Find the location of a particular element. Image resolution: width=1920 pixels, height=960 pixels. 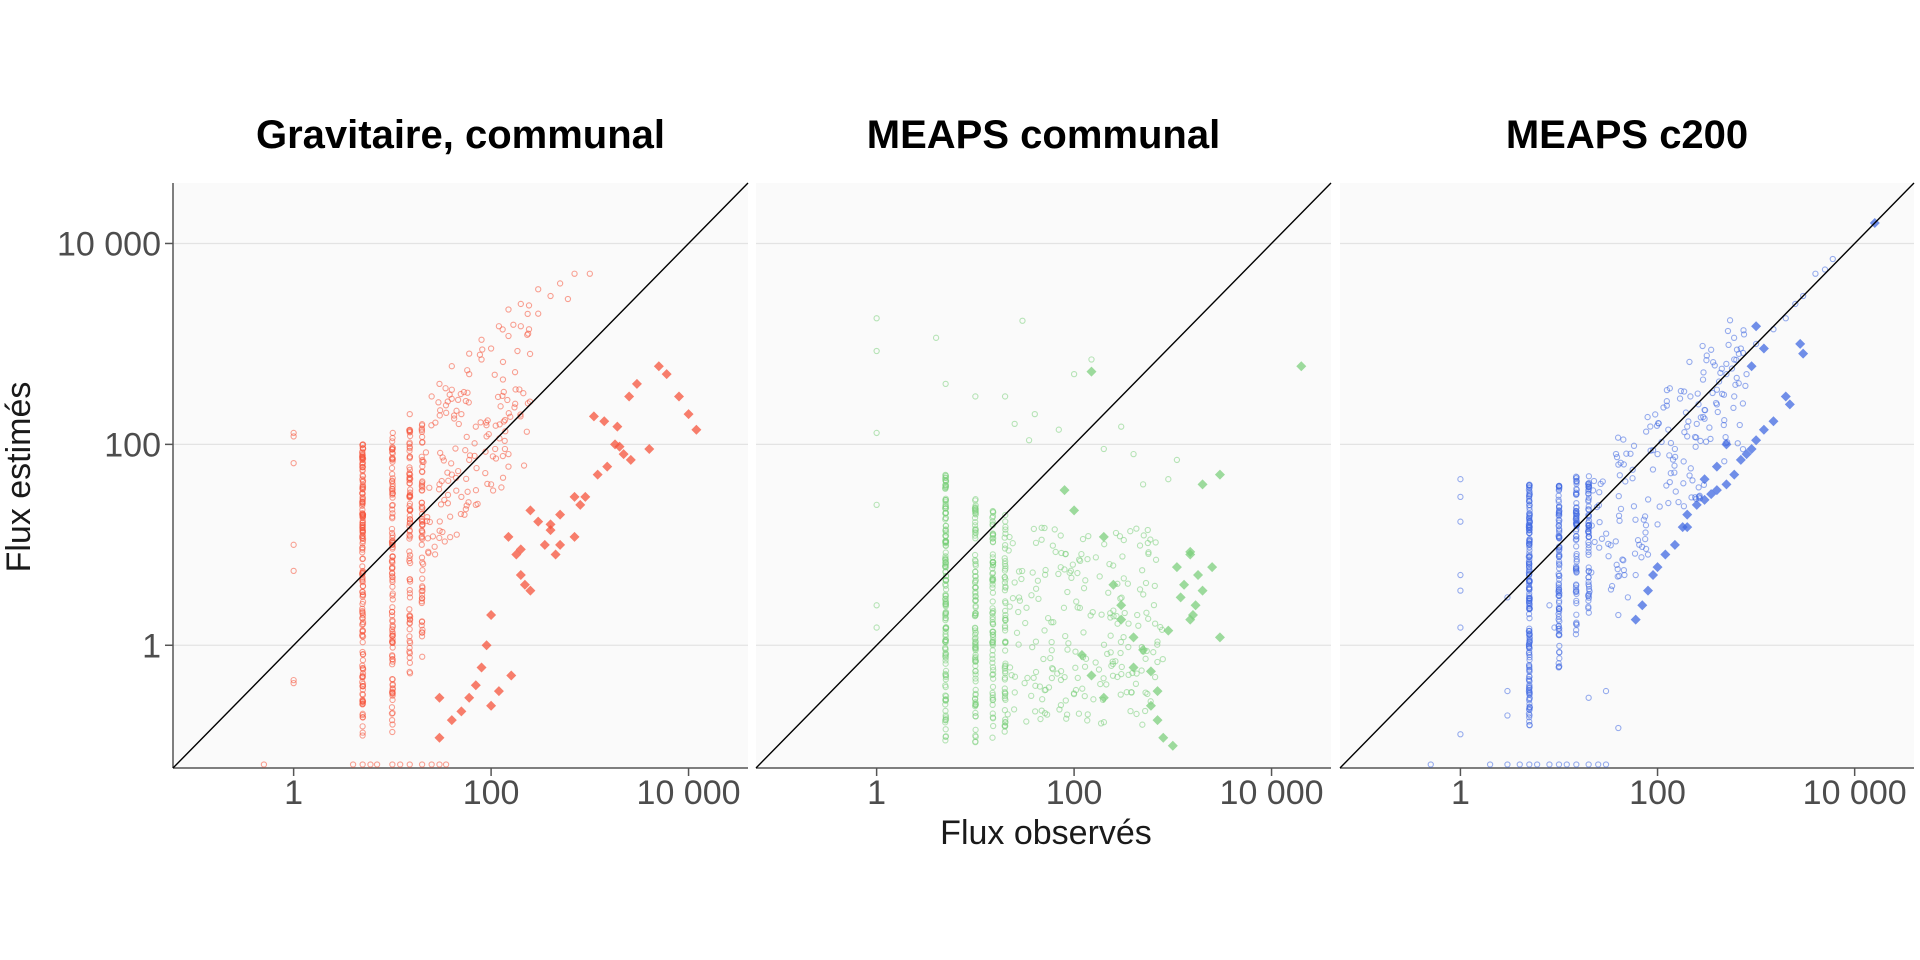

panel-title: Gravitaire, communal is located at coordinates (460, 135).